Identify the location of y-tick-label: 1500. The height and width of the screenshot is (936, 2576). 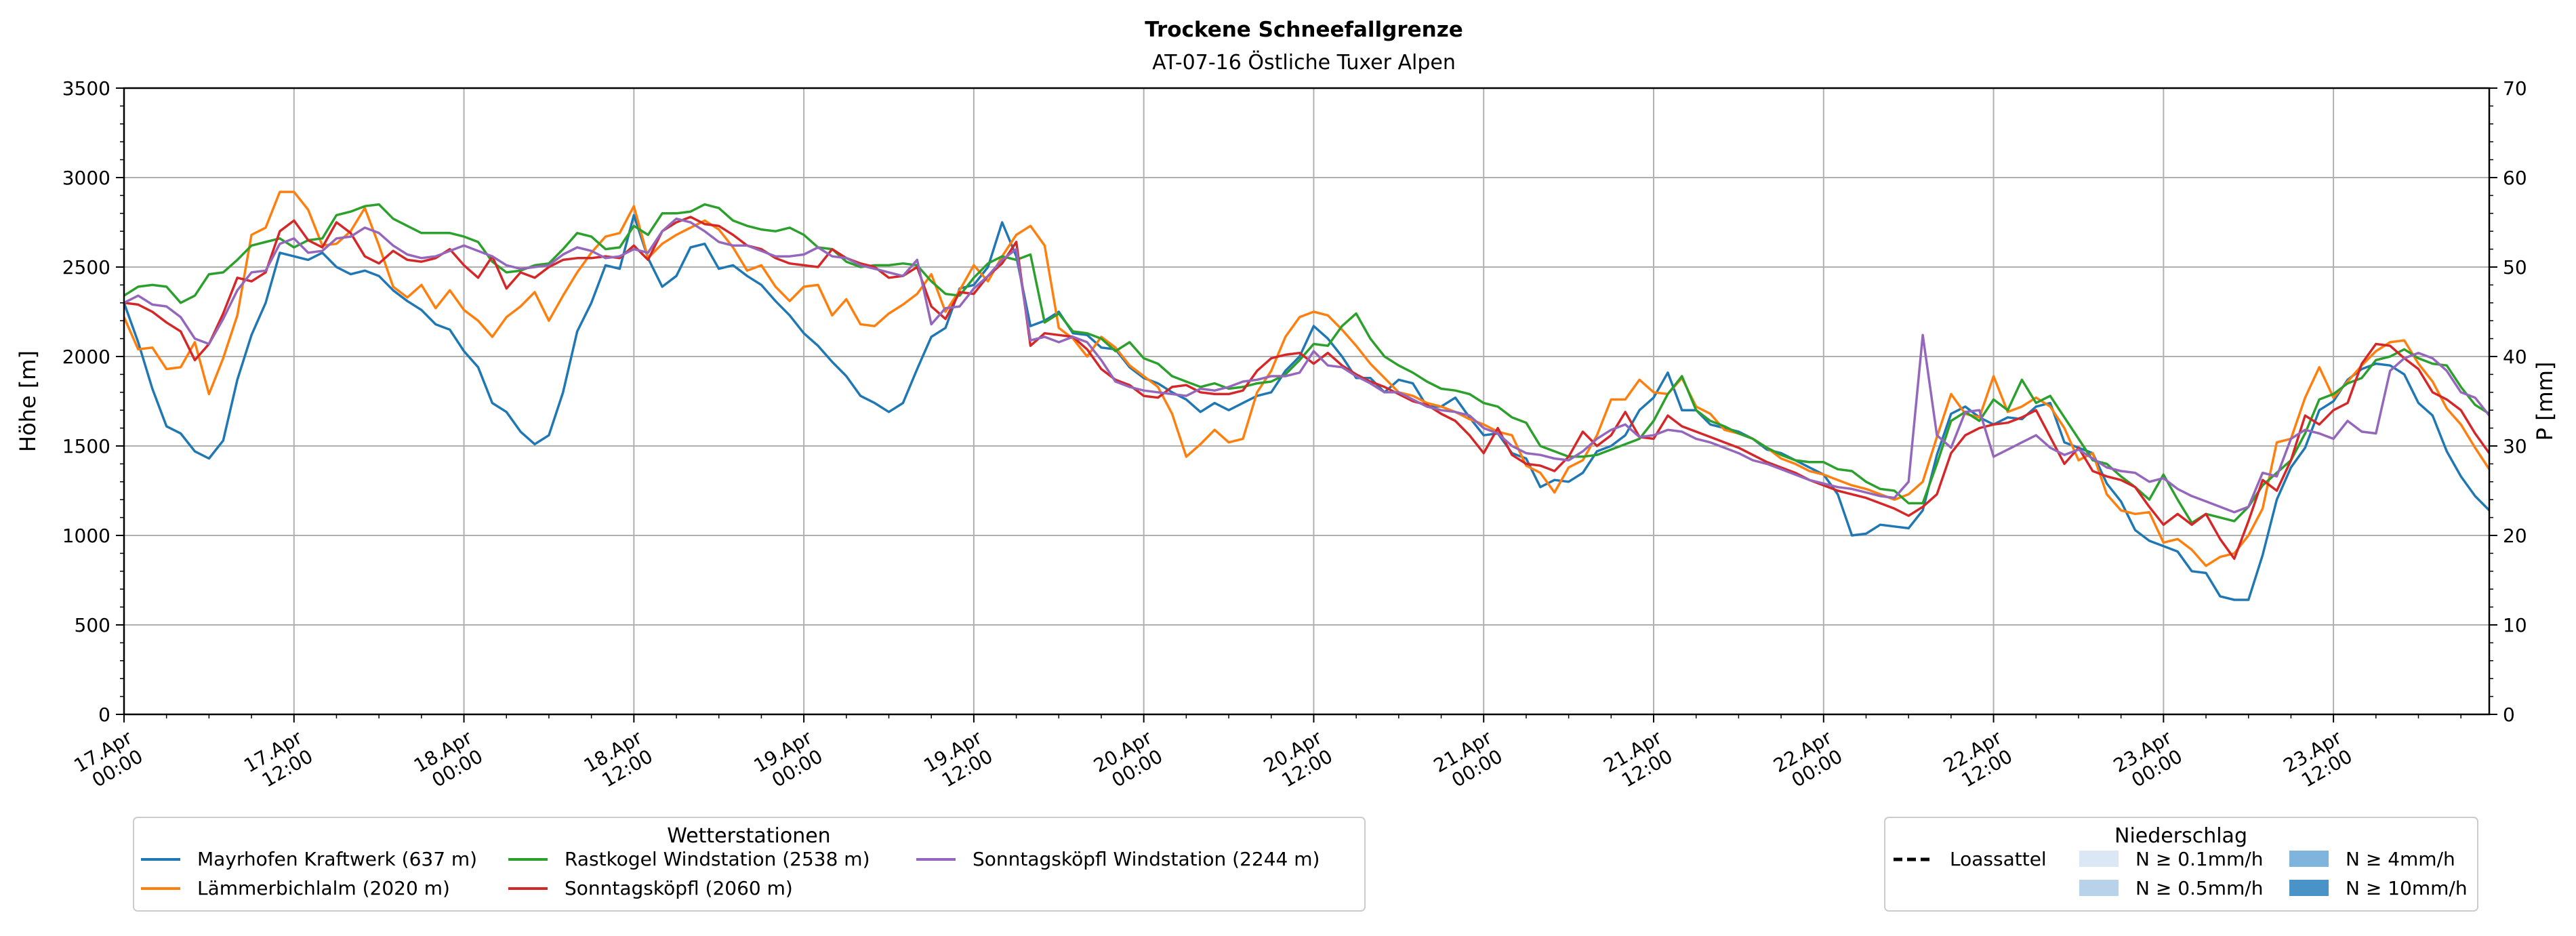
(86, 446).